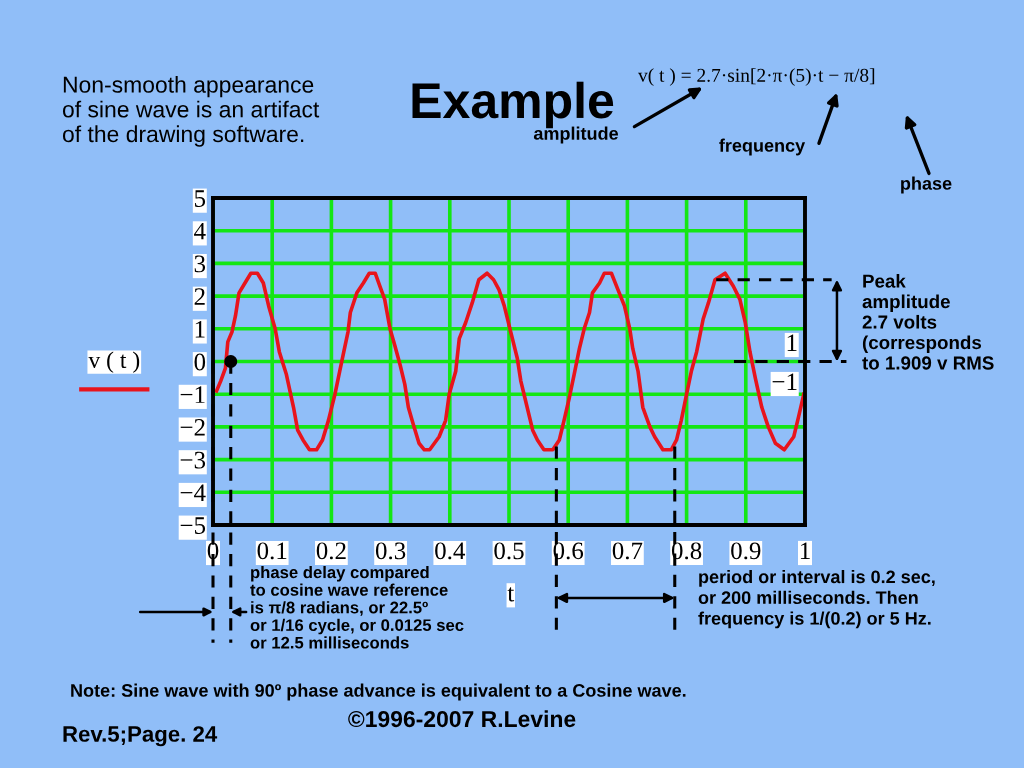 This screenshot has width=1024, height=768. Describe the element at coordinates (462, 719) in the screenshot. I see `text: ©1996-2007 R.Levine` at that location.